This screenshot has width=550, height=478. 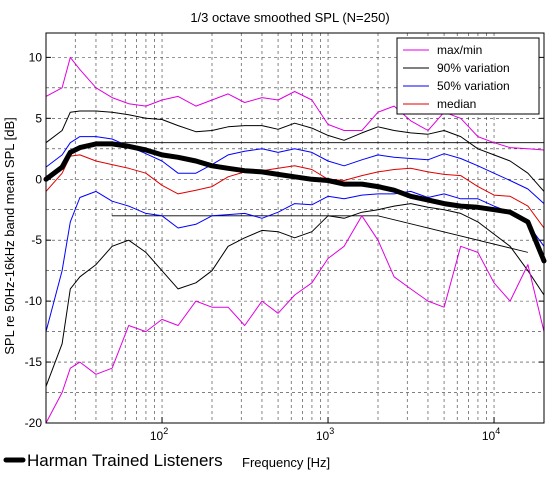 What do you see at coordinates (159, 434) in the screenshot?
I see `x-tick-label: 10²` at bounding box center [159, 434].